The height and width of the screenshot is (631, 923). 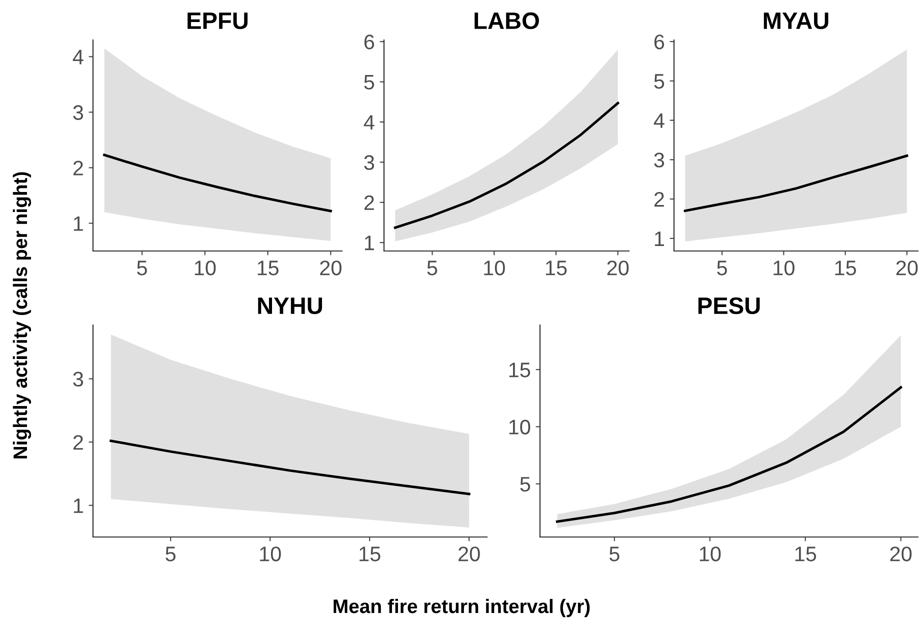 I want to click on chart-title: EPFU, so click(x=218, y=21).